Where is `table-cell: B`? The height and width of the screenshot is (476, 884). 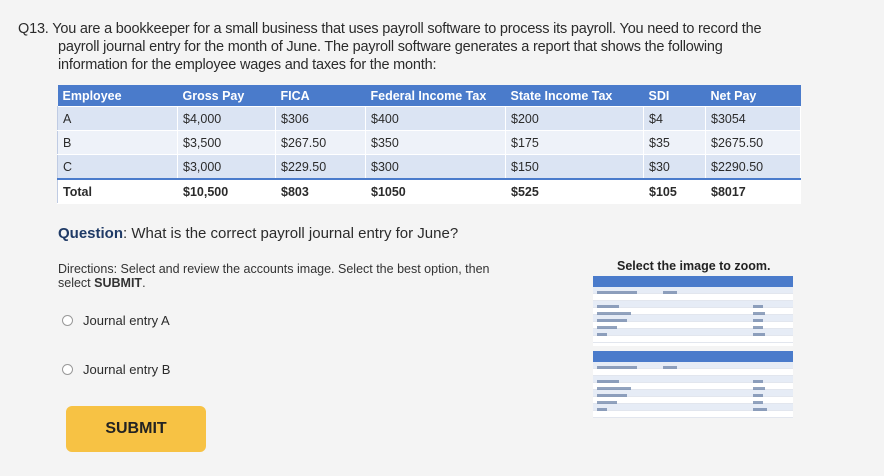 table-cell: B is located at coordinates (117, 142).